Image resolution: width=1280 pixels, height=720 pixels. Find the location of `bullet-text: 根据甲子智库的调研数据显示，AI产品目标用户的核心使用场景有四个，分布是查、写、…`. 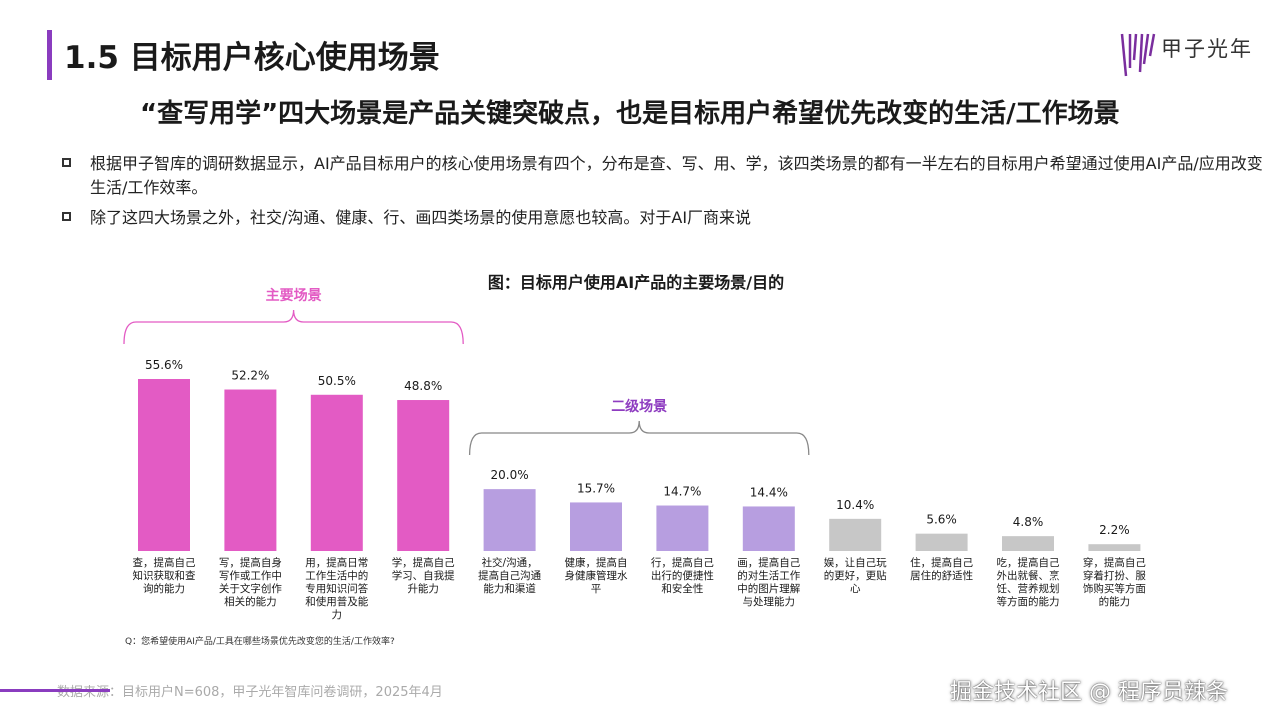

bullet-text: 根据甲子智库的调研数据显示，AI产品目标用户的核心使用场景有四个，分布是查、写、… is located at coordinates (676, 175).